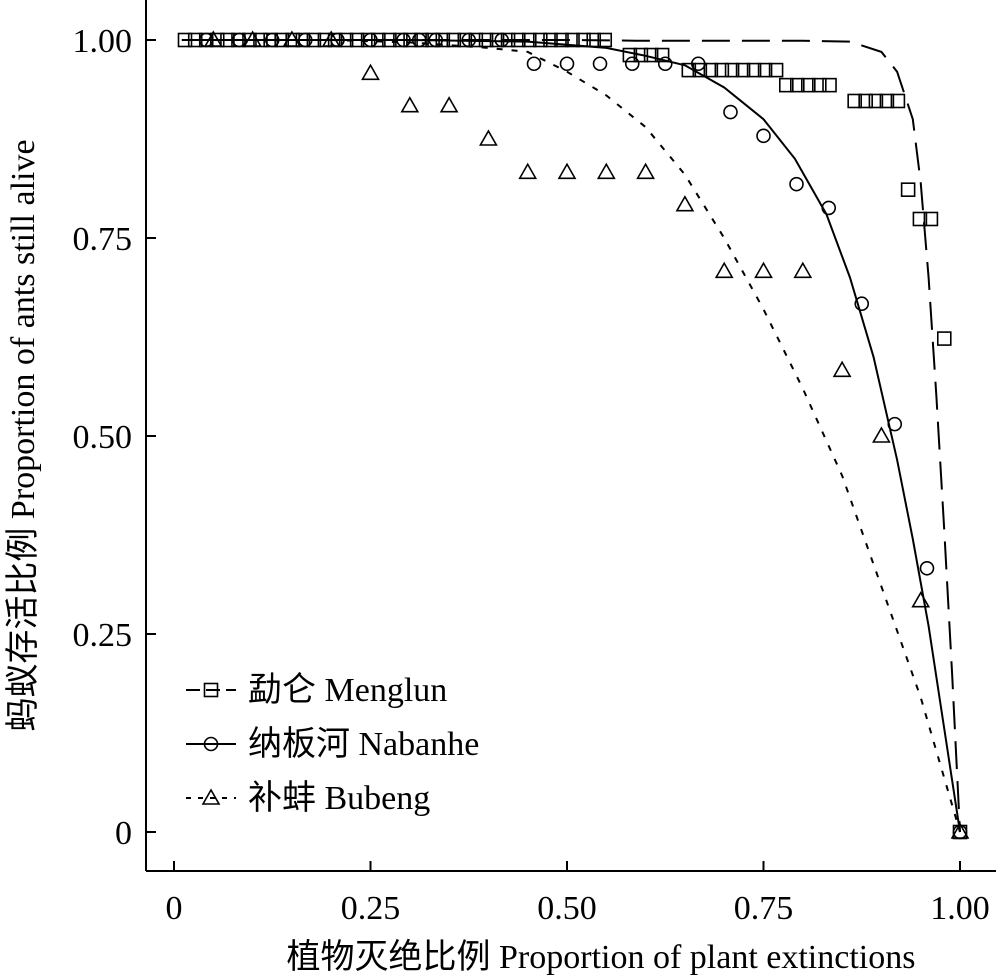  What do you see at coordinates (601, 957) in the screenshot?
I see `x-axis-title: 植物灭绝比例 Proportion of plant extinctions` at bounding box center [601, 957].